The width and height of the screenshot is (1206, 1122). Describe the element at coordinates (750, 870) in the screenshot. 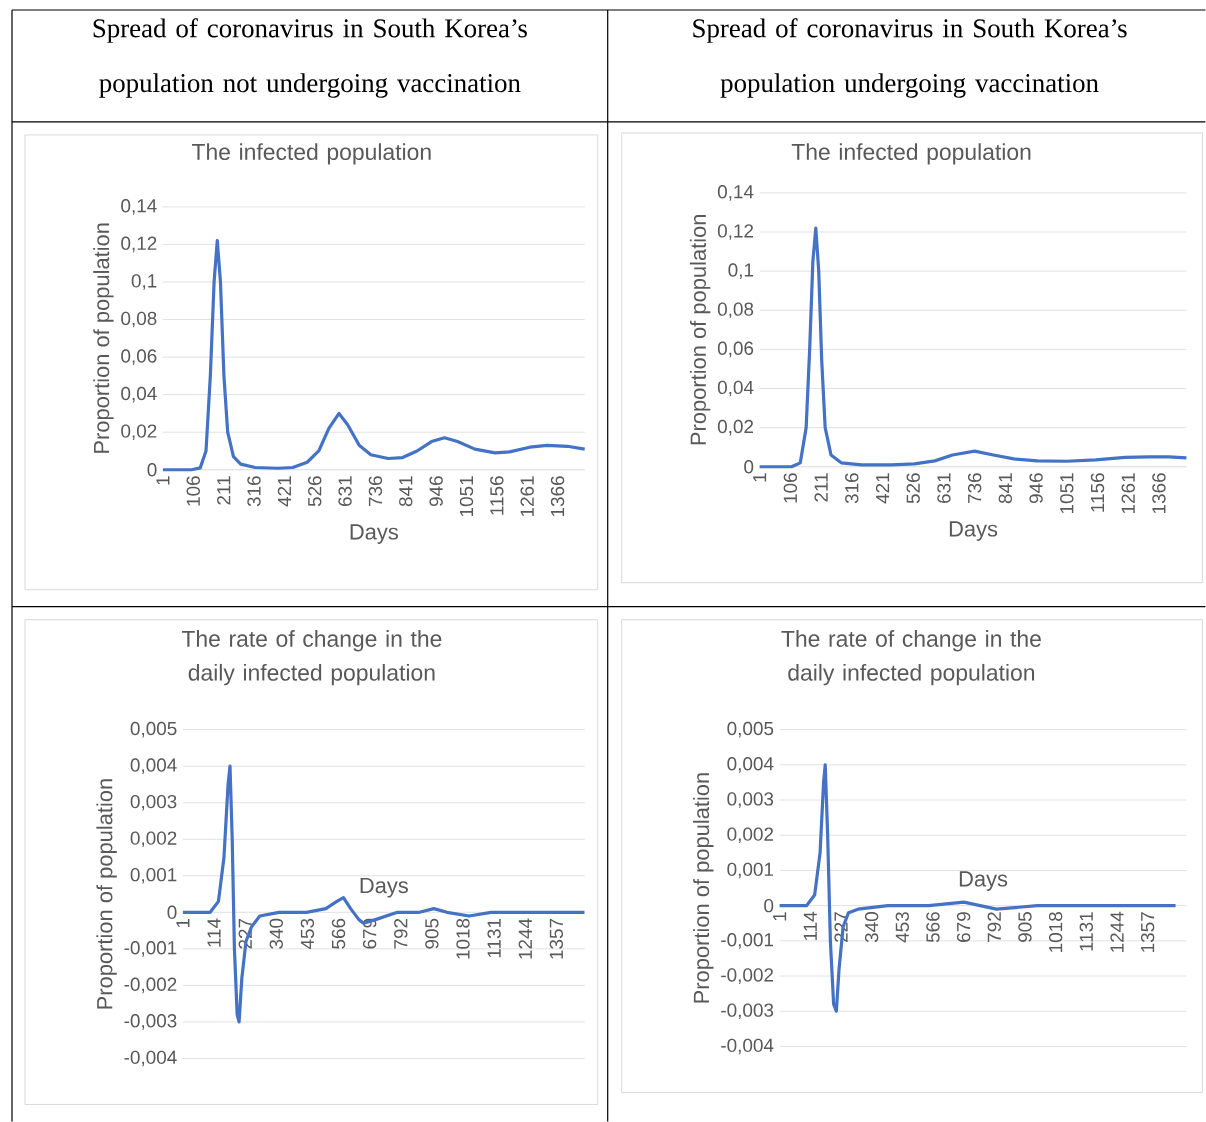

I see `y-tick-label: 0,001` at that location.